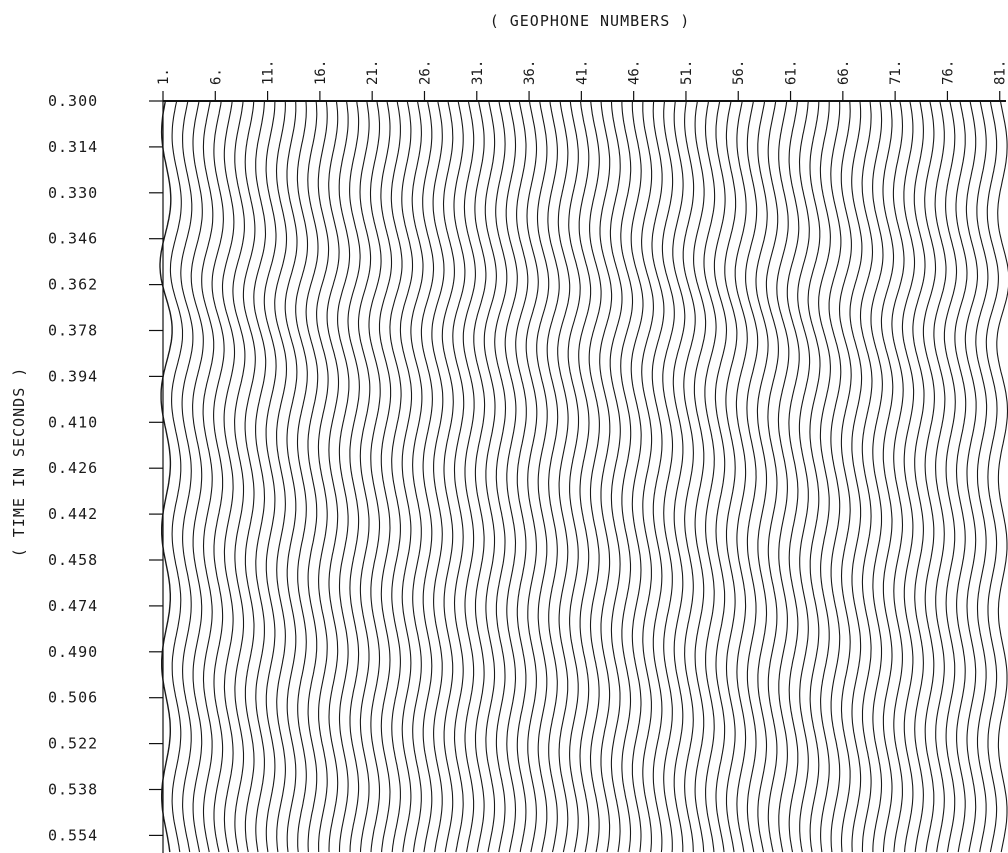 This screenshot has width=1008, height=853. What do you see at coordinates (73, 101) in the screenshot?
I see `y-tick-label: 0.300` at bounding box center [73, 101].